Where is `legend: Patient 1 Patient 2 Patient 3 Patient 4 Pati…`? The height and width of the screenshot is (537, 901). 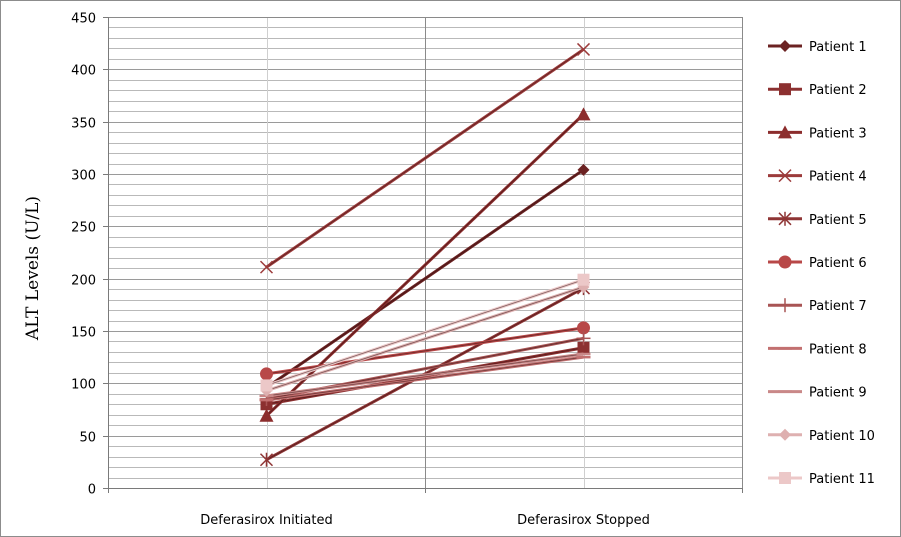
legend: Patient 1 Patient 2 Patient 3 Patient 4 Pati… is located at coordinates (821, 263).